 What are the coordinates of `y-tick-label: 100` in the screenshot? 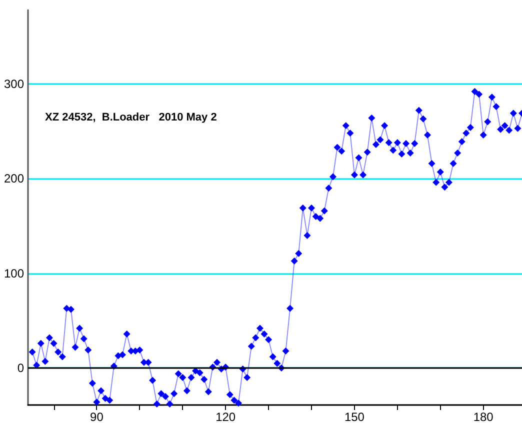 It's located at (14, 273).